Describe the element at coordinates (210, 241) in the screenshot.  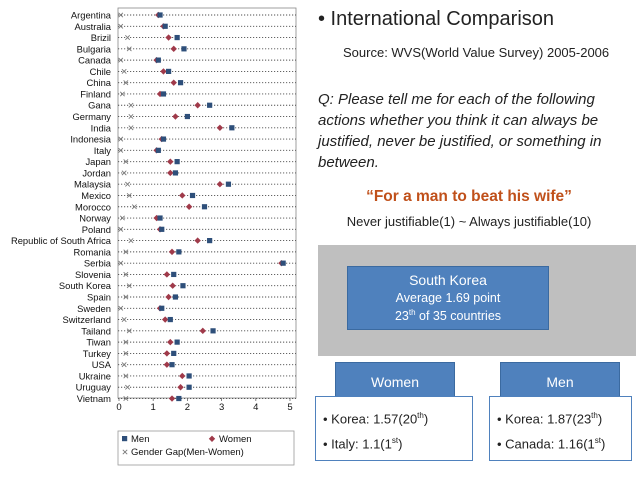
I see `men-point-republic-of-south-africa` at that location.